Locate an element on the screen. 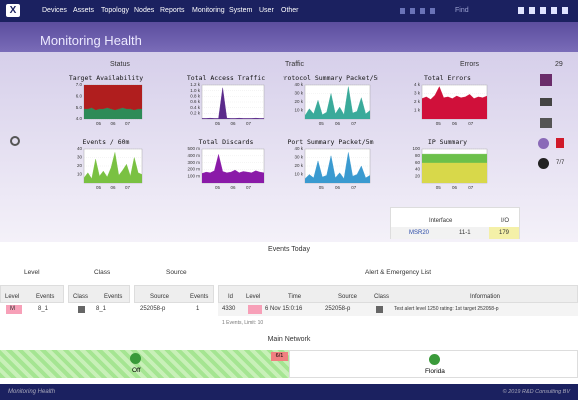 This screenshot has width=578, height=400. footer-title: Monitoring Health is located at coordinates (32, 392).